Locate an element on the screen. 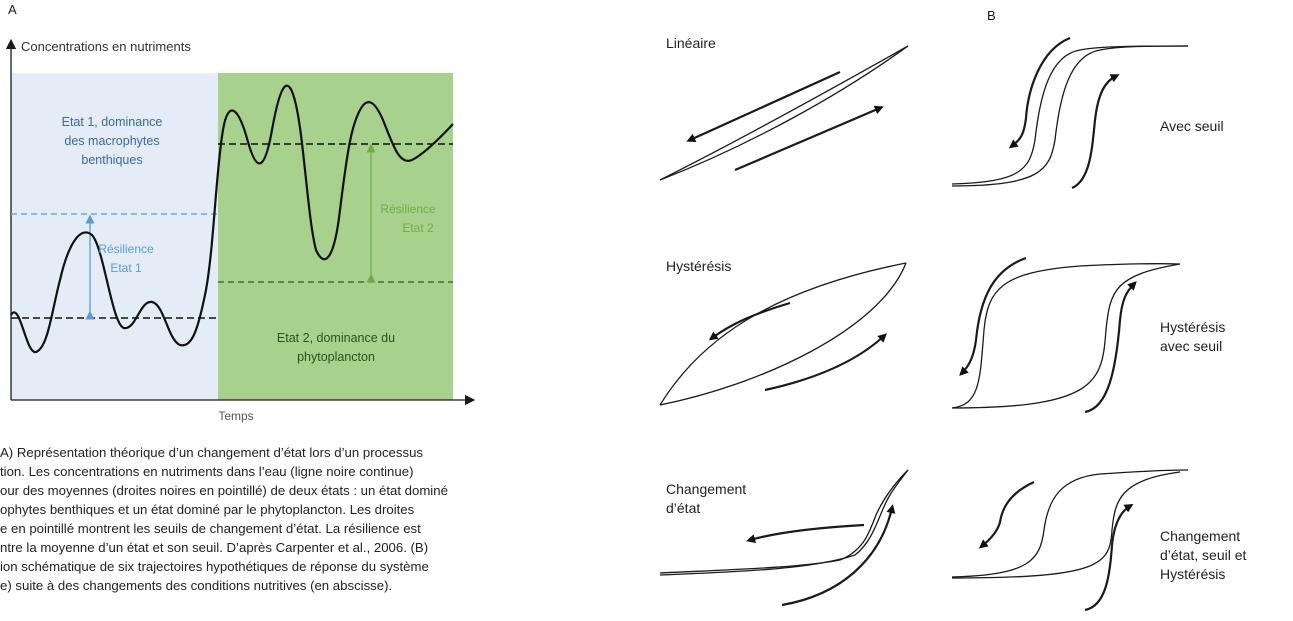  nutrient-curve is located at coordinates (232, 219).